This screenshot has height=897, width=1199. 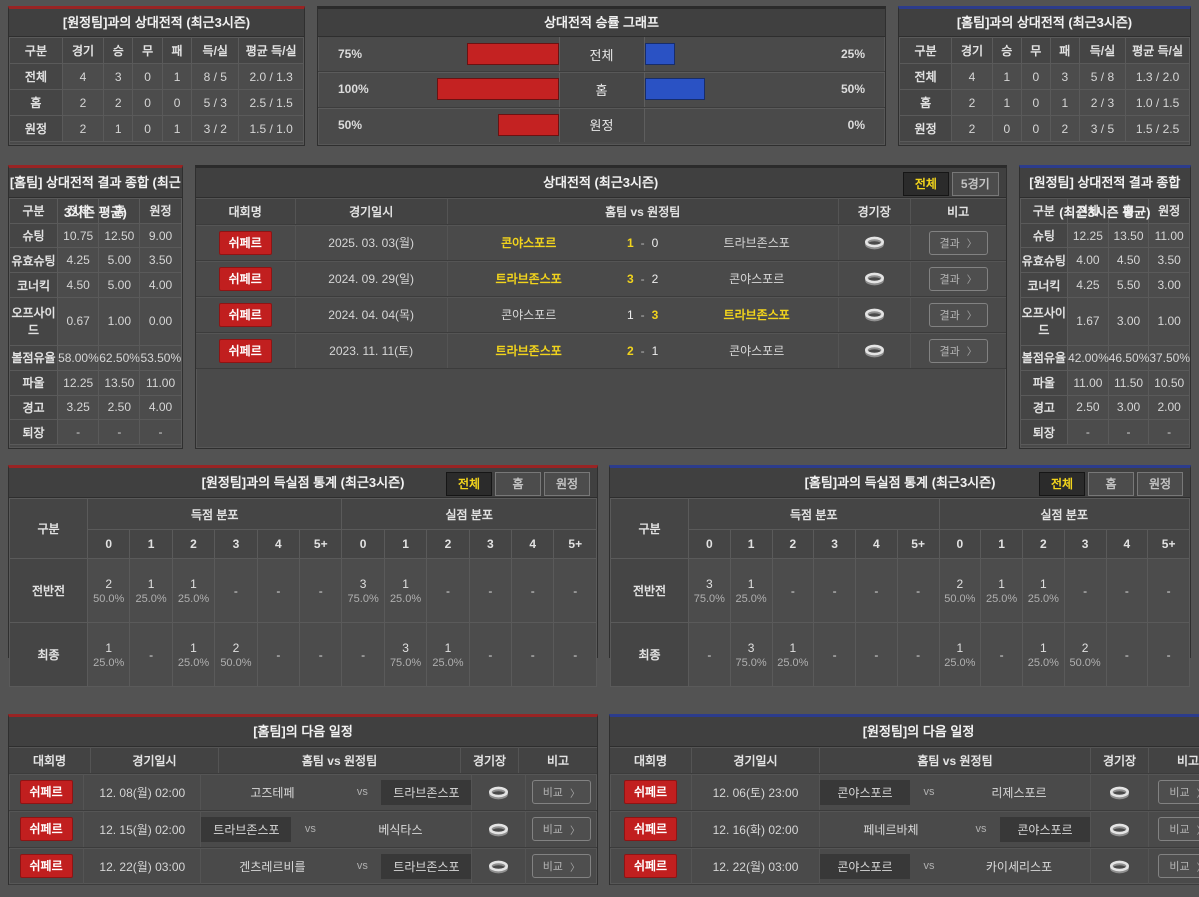 What do you see at coordinates (1044, 23) in the screenshot?
I see `panel-title: [홈팀]과의 상대전적 (최근3시즌)` at bounding box center [1044, 23].